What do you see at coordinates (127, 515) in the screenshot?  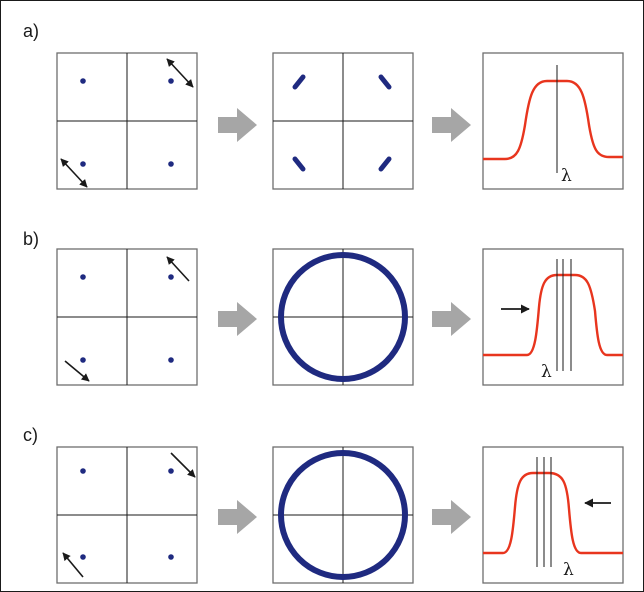 I see `row-c-panel-dots` at bounding box center [127, 515].